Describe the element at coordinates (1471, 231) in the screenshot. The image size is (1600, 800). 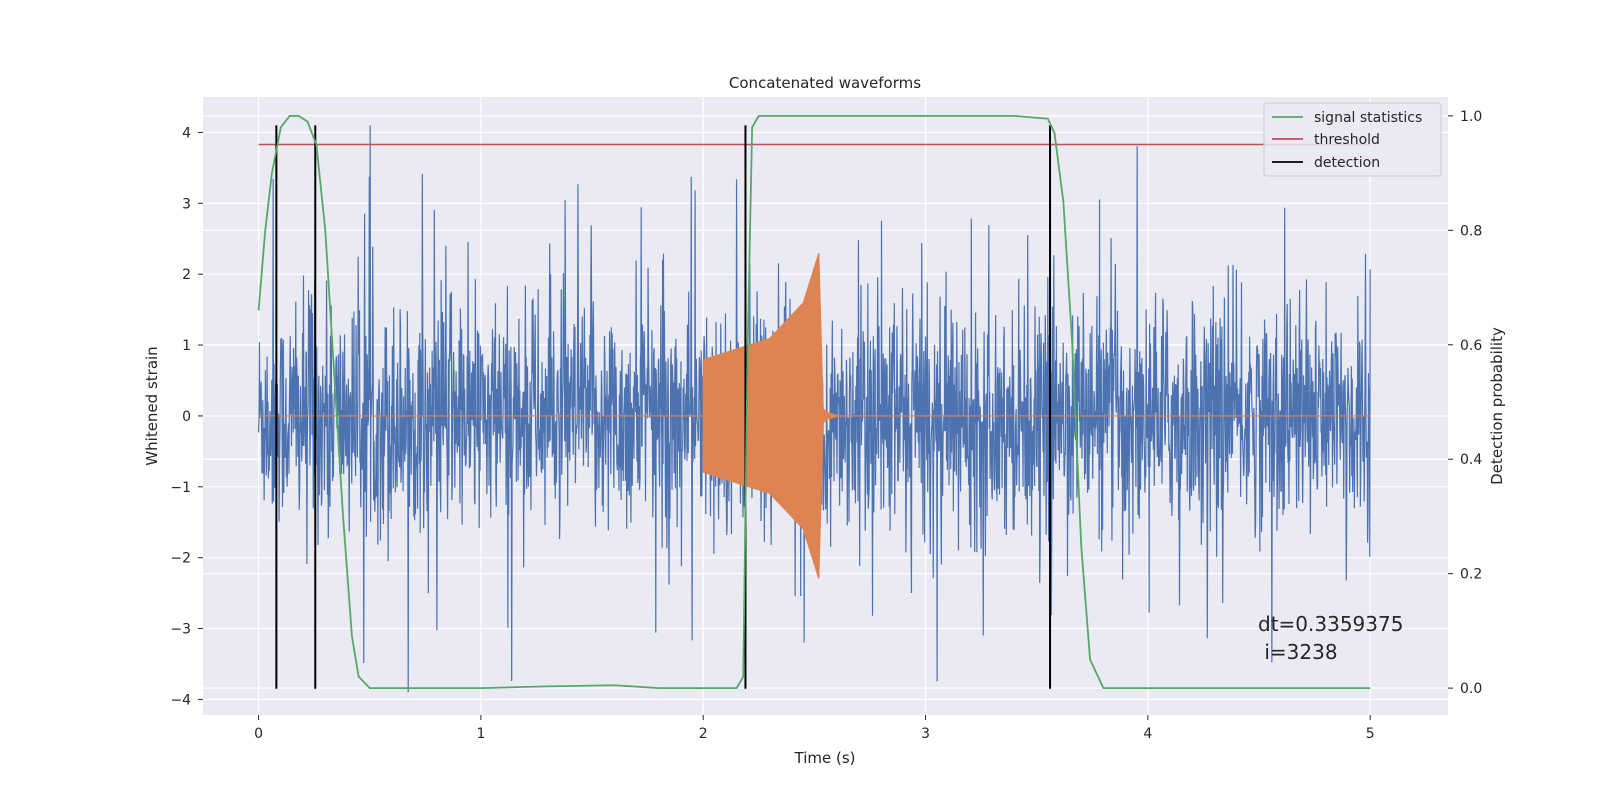
I see `y2-tick-label: 0.8` at that location.